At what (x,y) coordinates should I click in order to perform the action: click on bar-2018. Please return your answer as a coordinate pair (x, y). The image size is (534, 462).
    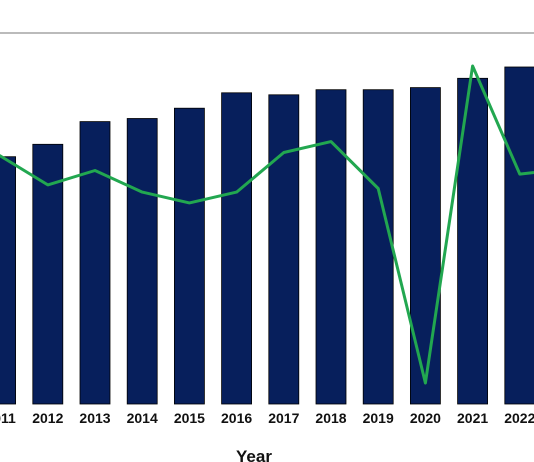
    Looking at the image, I should click on (331, 247).